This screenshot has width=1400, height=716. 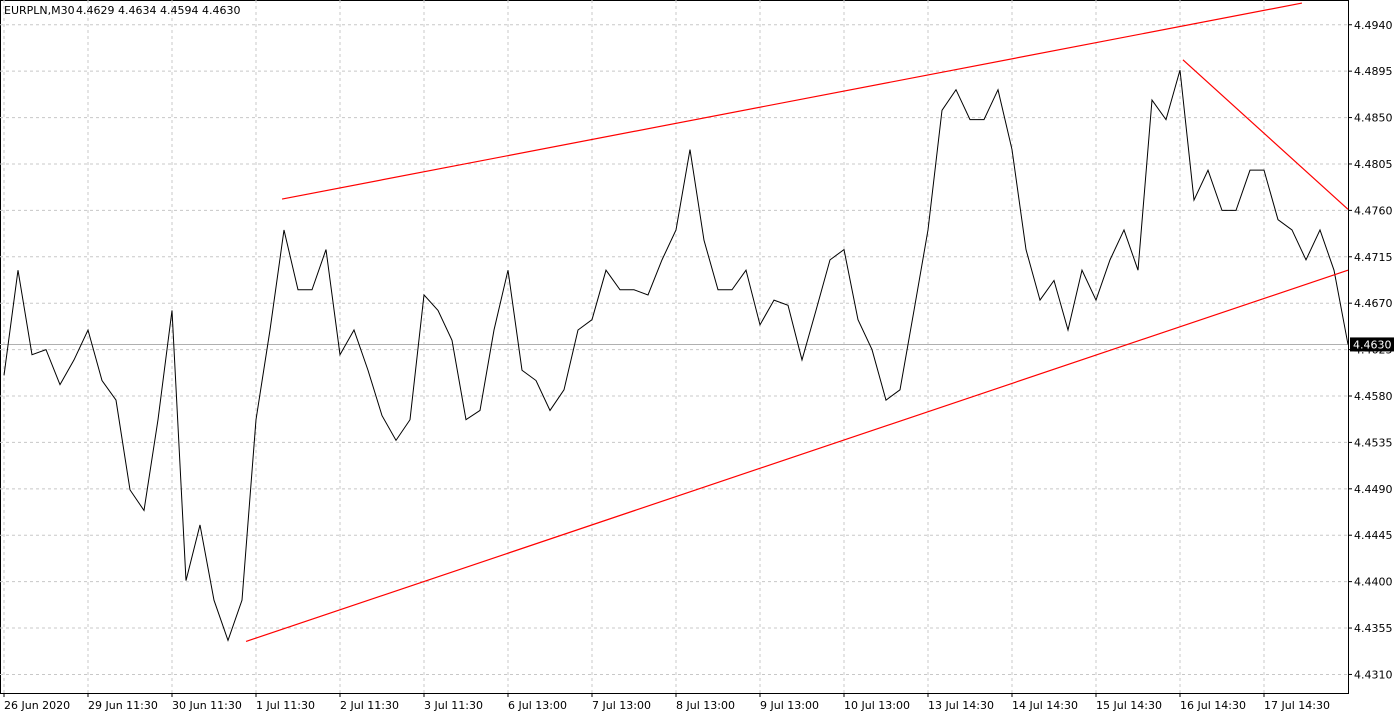 What do you see at coordinates (1297, 705) in the screenshot?
I see `x-tick-label: 17 Jul 14:30` at bounding box center [1297, 705].